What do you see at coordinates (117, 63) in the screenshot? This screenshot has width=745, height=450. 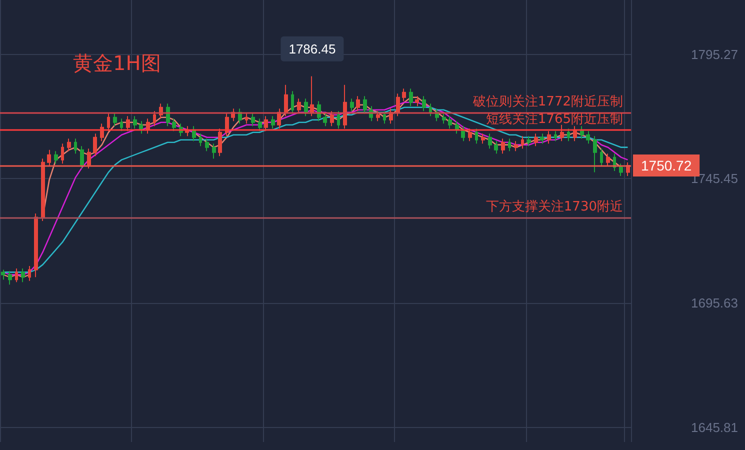 I see `text: 黄金1H图` at bounding box center [117, 63].